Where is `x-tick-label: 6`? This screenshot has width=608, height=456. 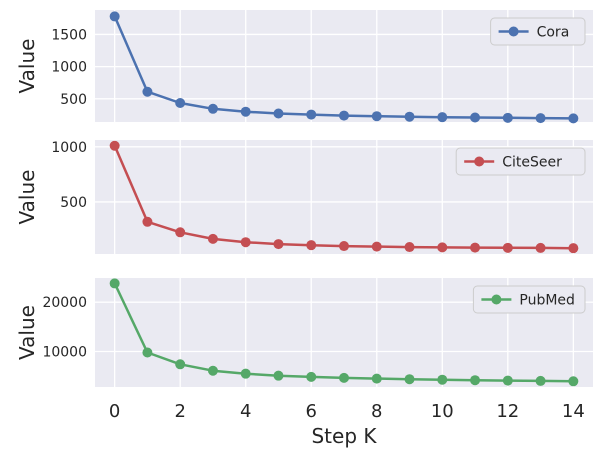 x-tick-label: 6 is located at coordinates (311, 411).